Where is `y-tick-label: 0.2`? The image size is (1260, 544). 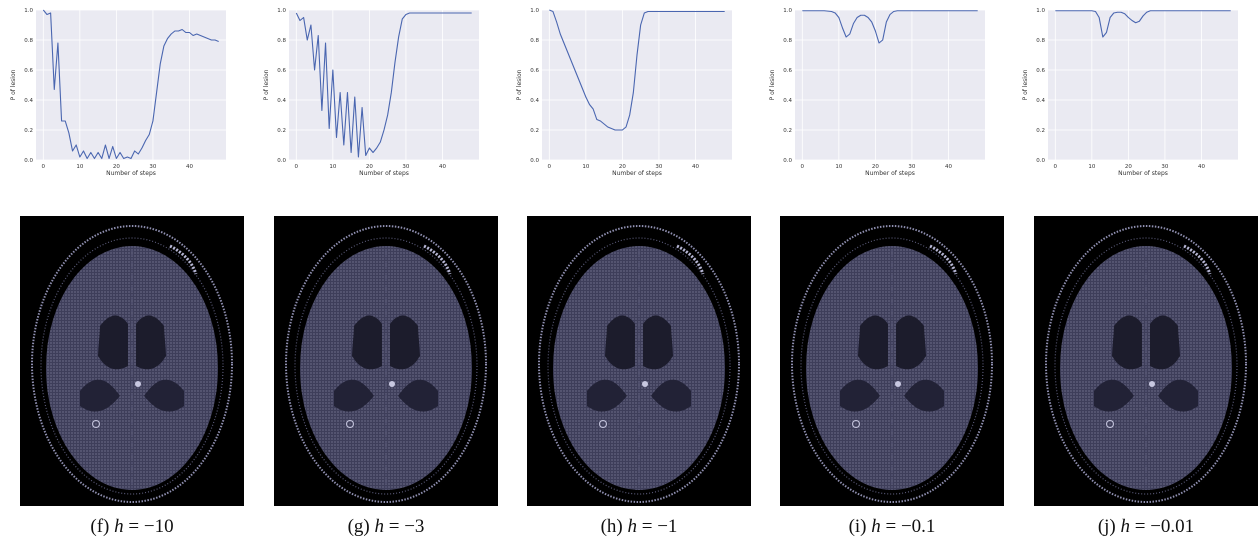 y-tick-label: 0.2 is located at coordinates (1040, 131).